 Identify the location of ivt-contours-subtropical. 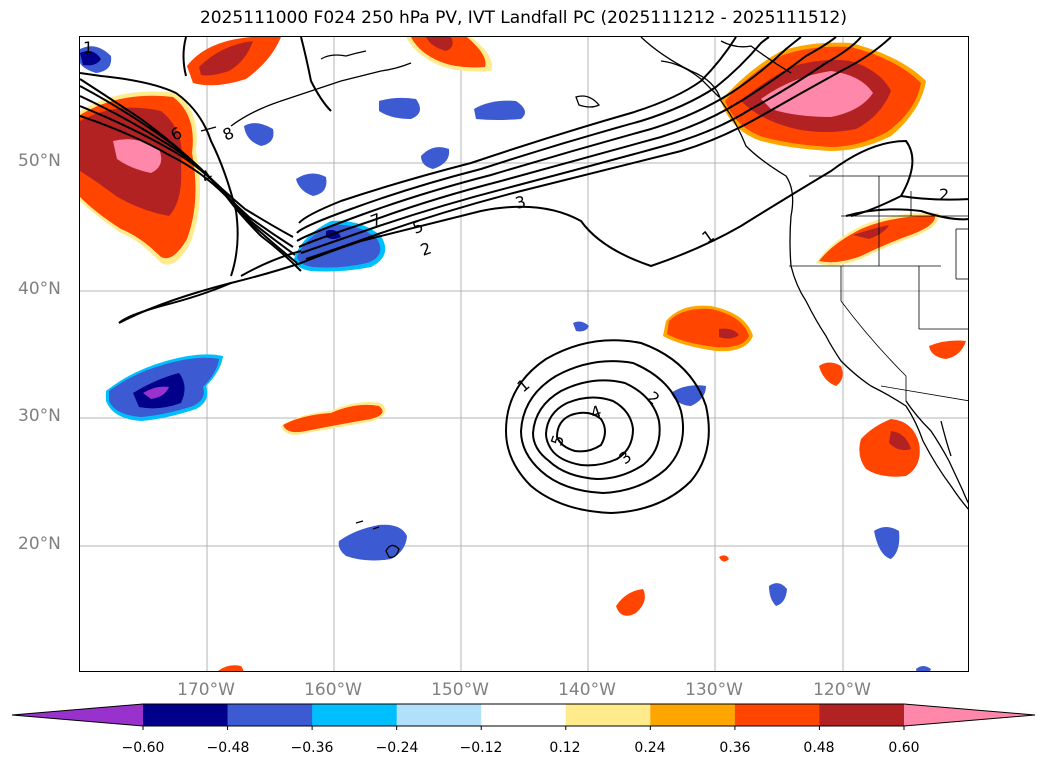
(607, 427).